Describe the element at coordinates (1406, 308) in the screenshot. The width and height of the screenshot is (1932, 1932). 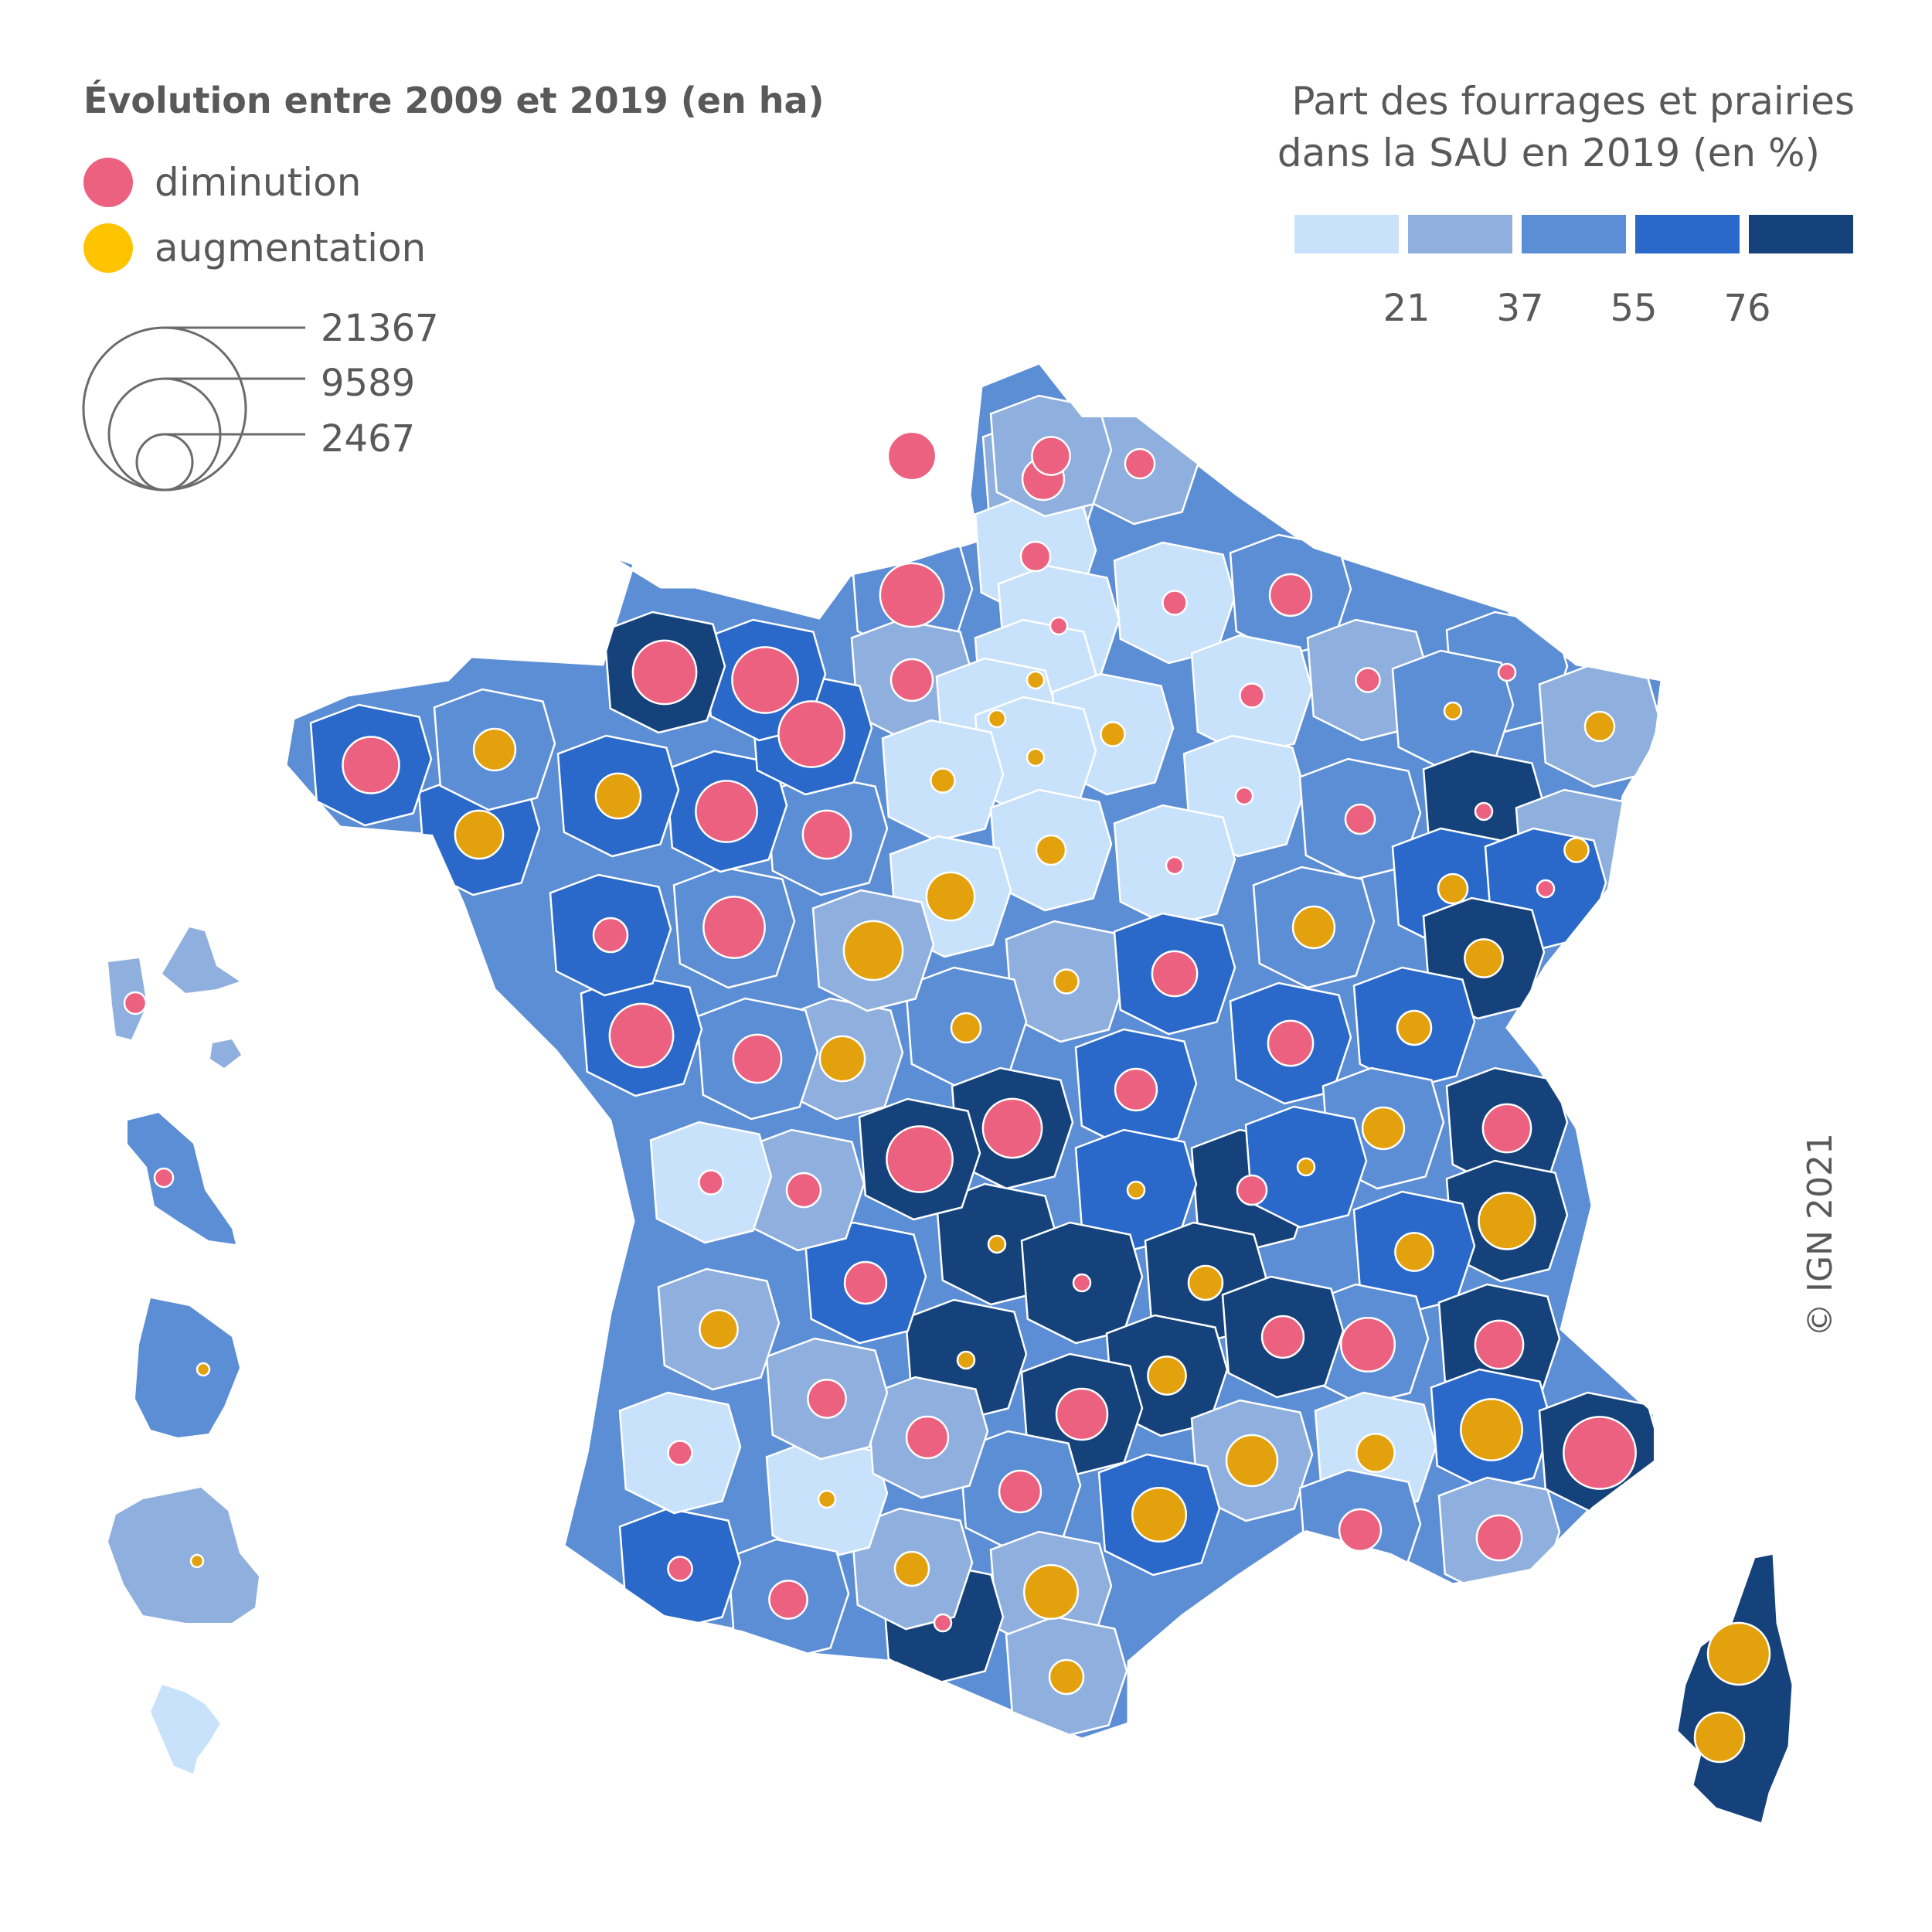
I see `break-label-1: 21` at that location.